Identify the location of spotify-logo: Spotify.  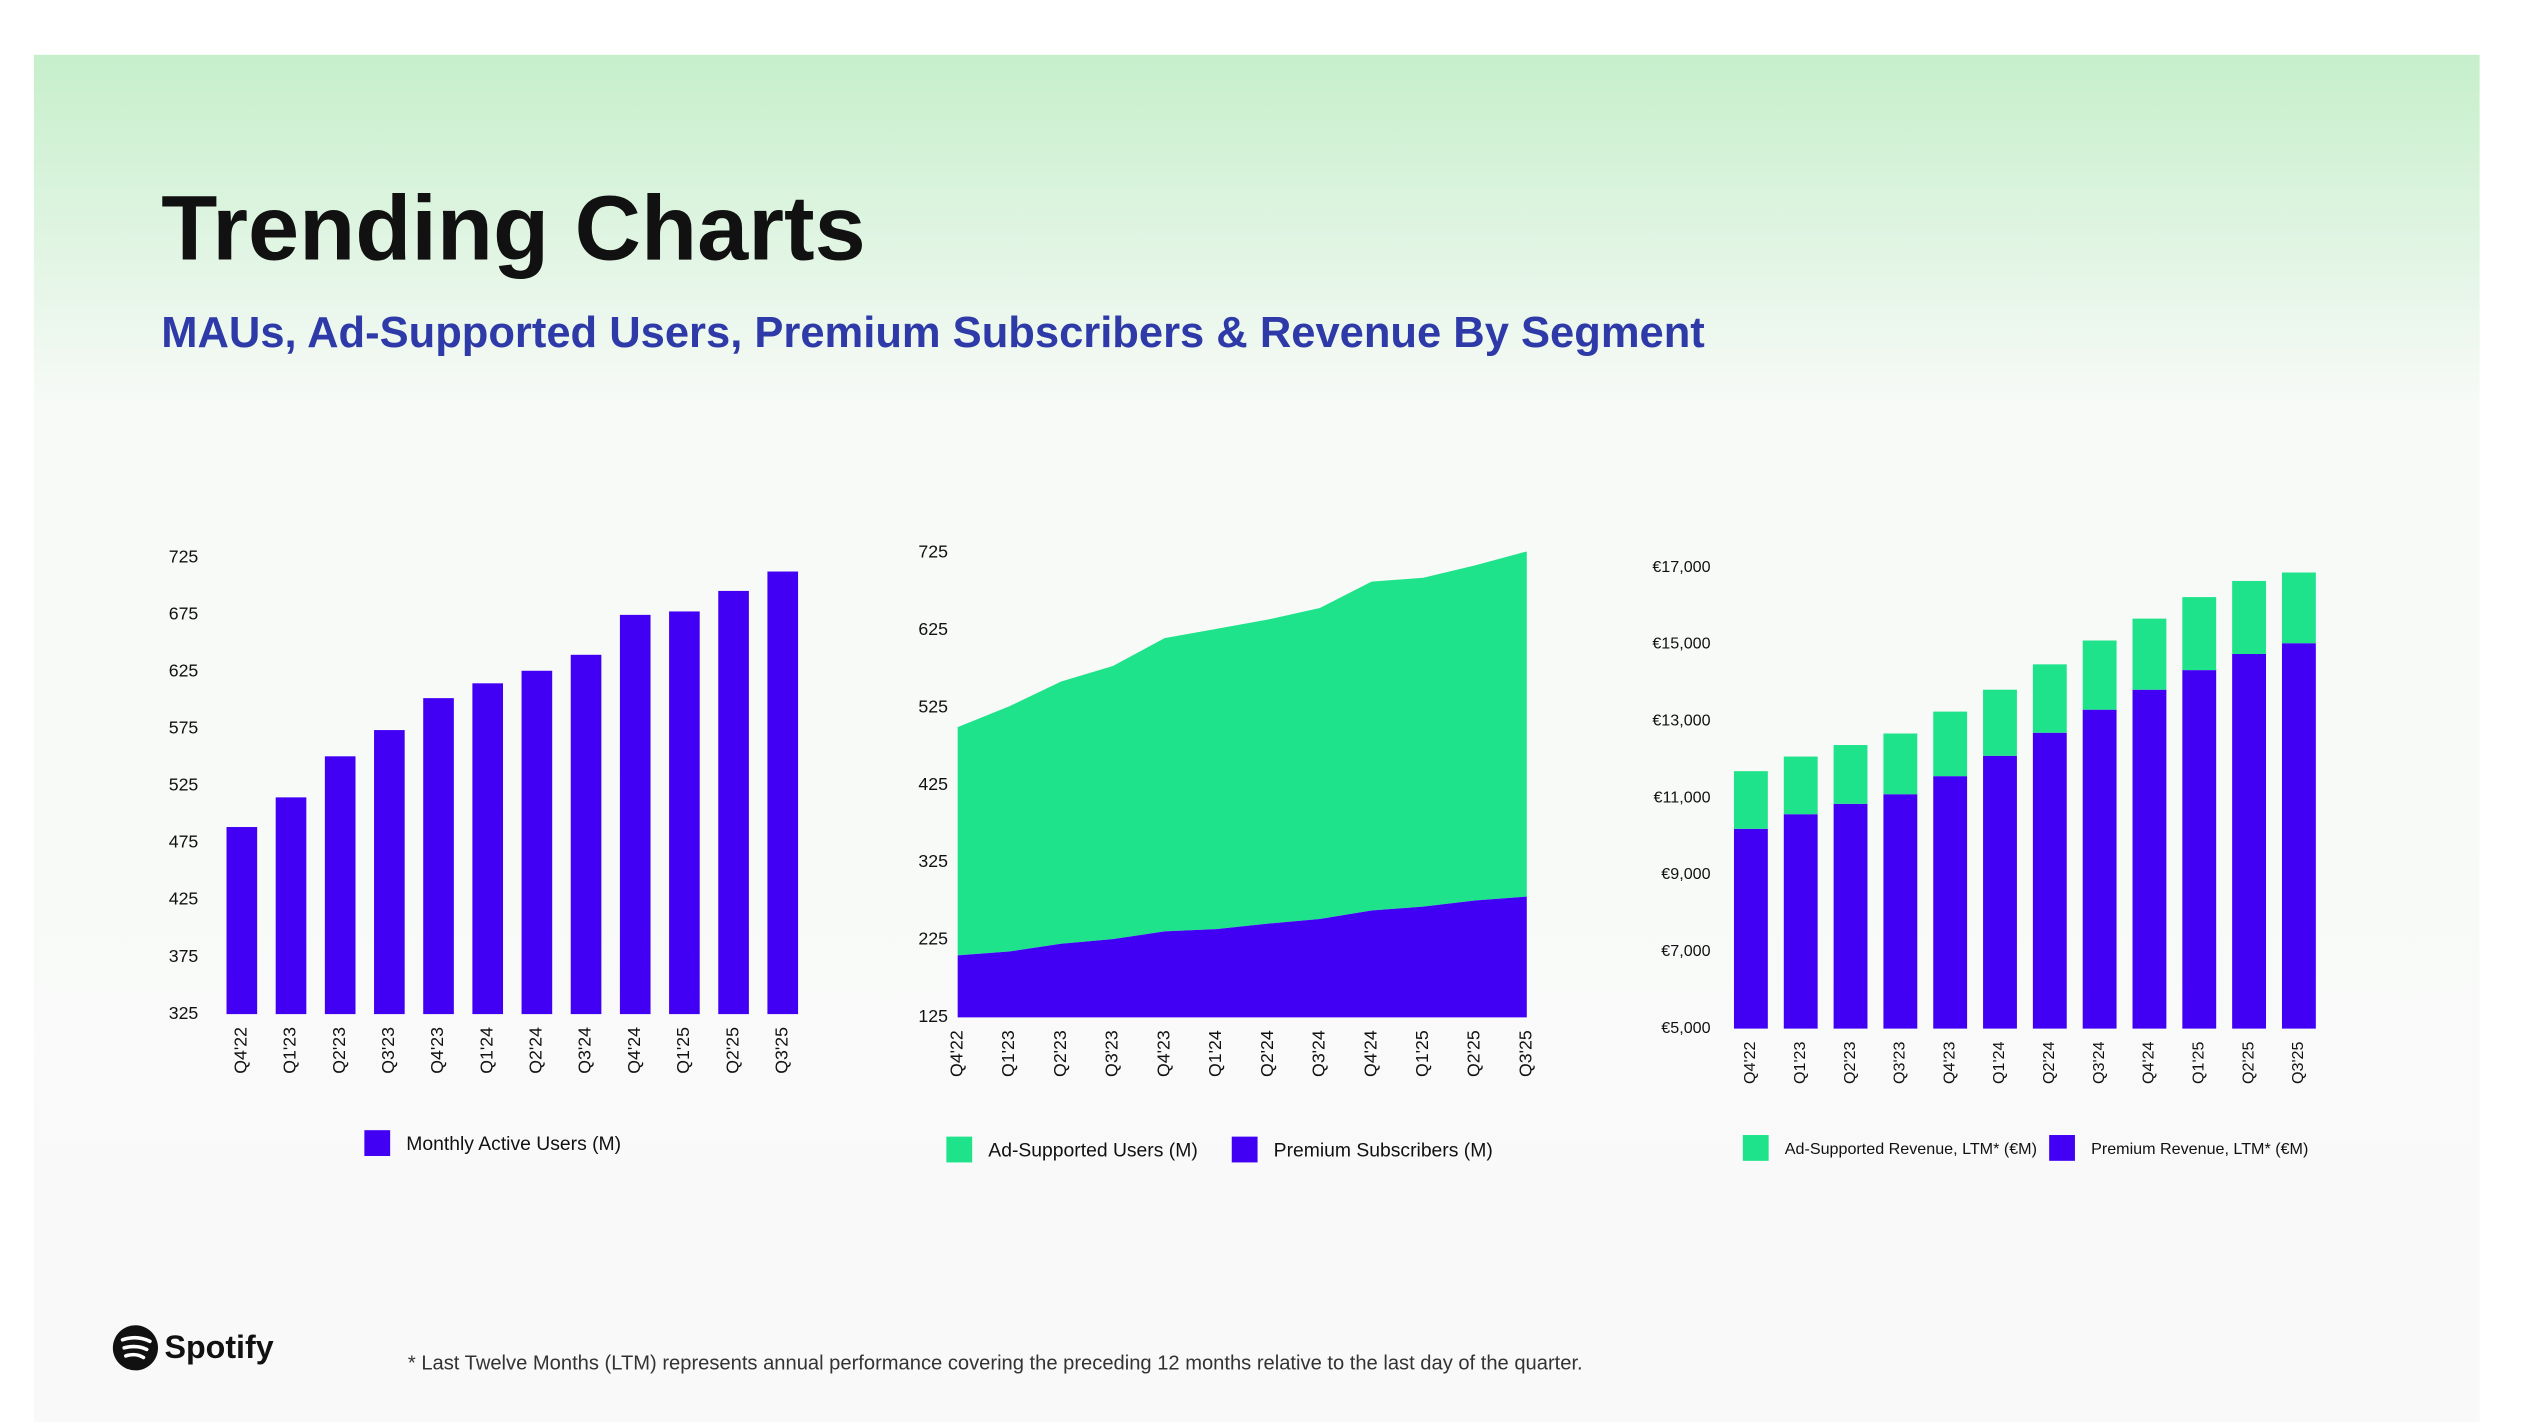
(193, 1348).